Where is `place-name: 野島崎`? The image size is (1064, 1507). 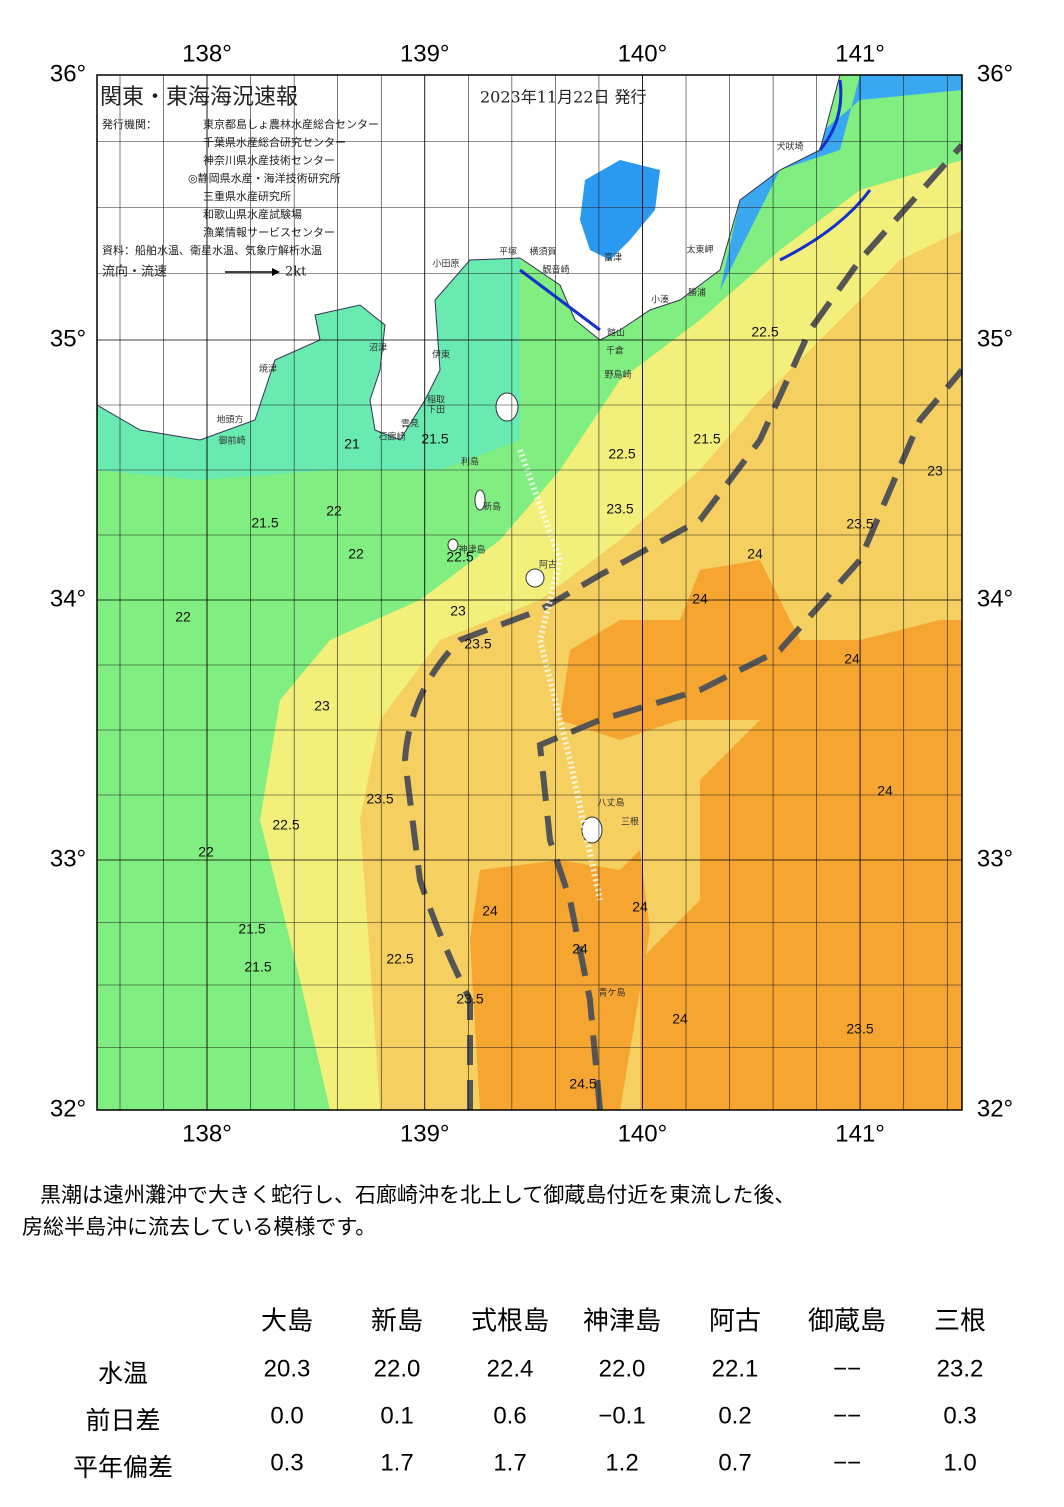
place-name: 野島崎 is located at coordinates (617, 375).